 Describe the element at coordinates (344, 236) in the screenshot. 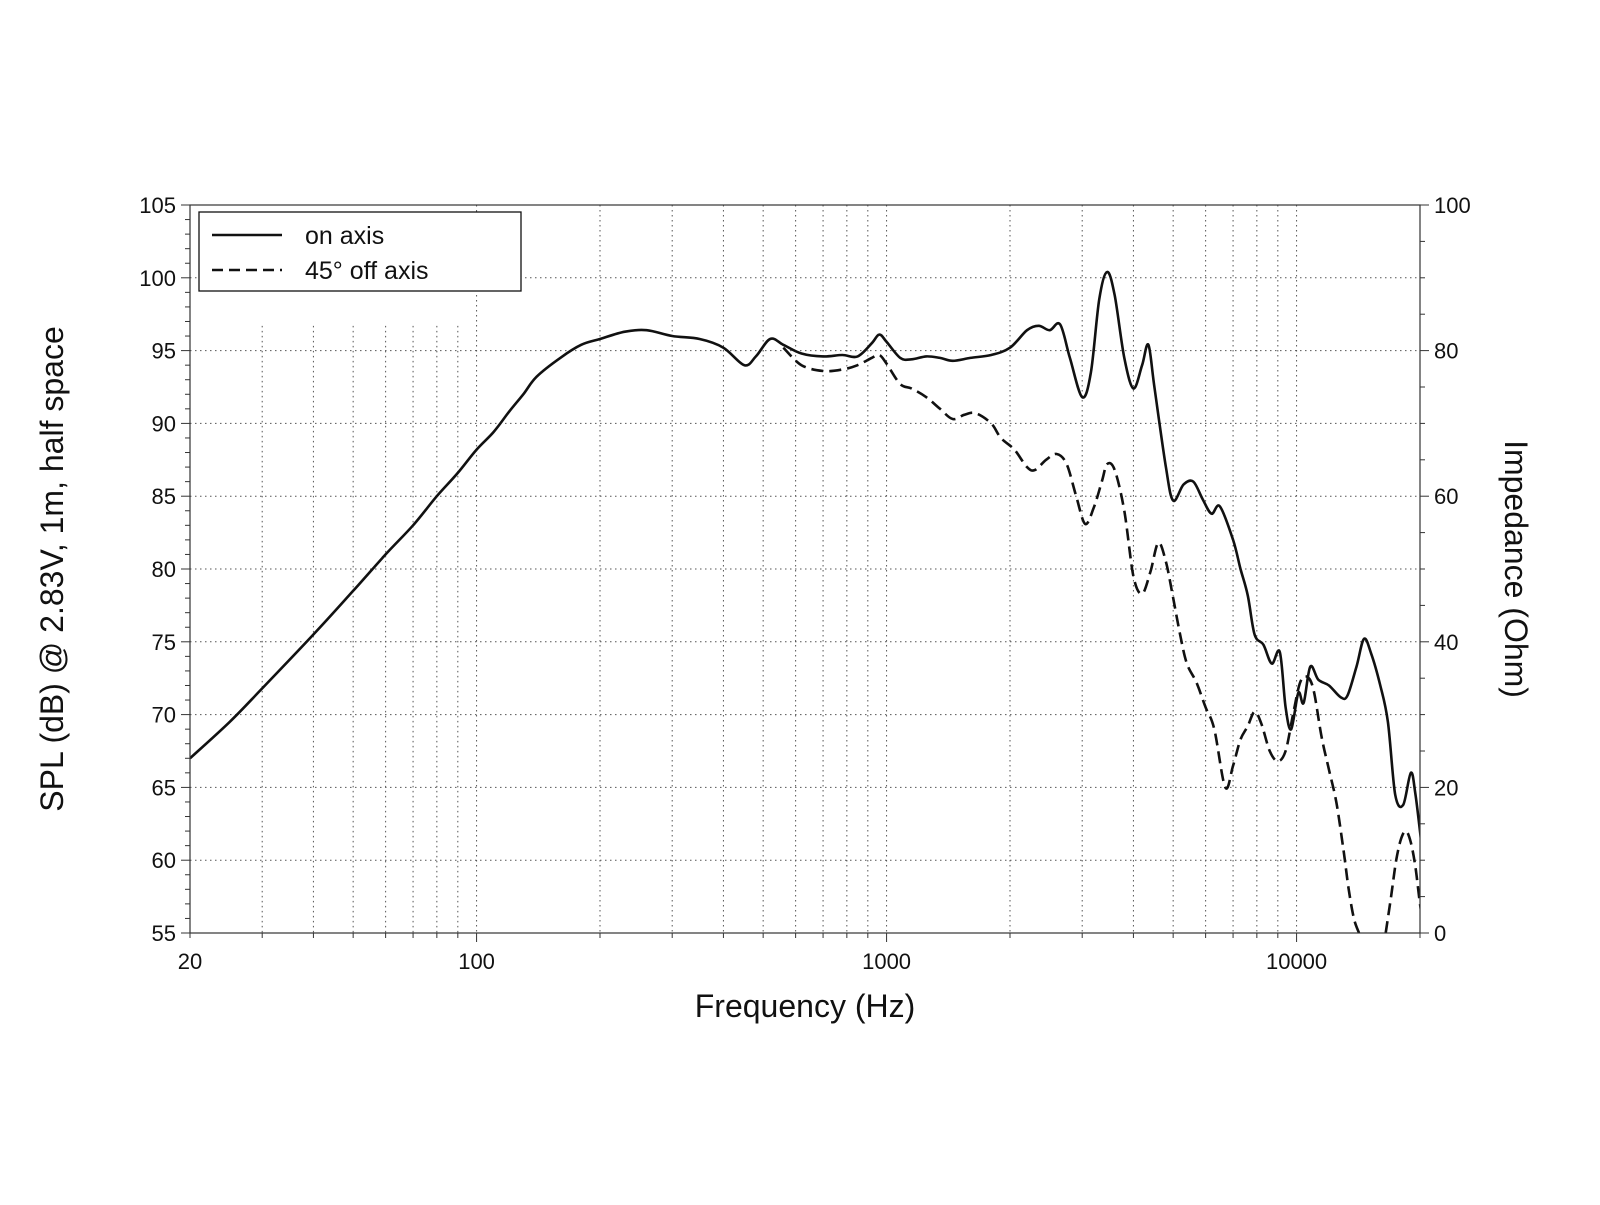

I see `legend-label-on-axis: on axis` at that location.